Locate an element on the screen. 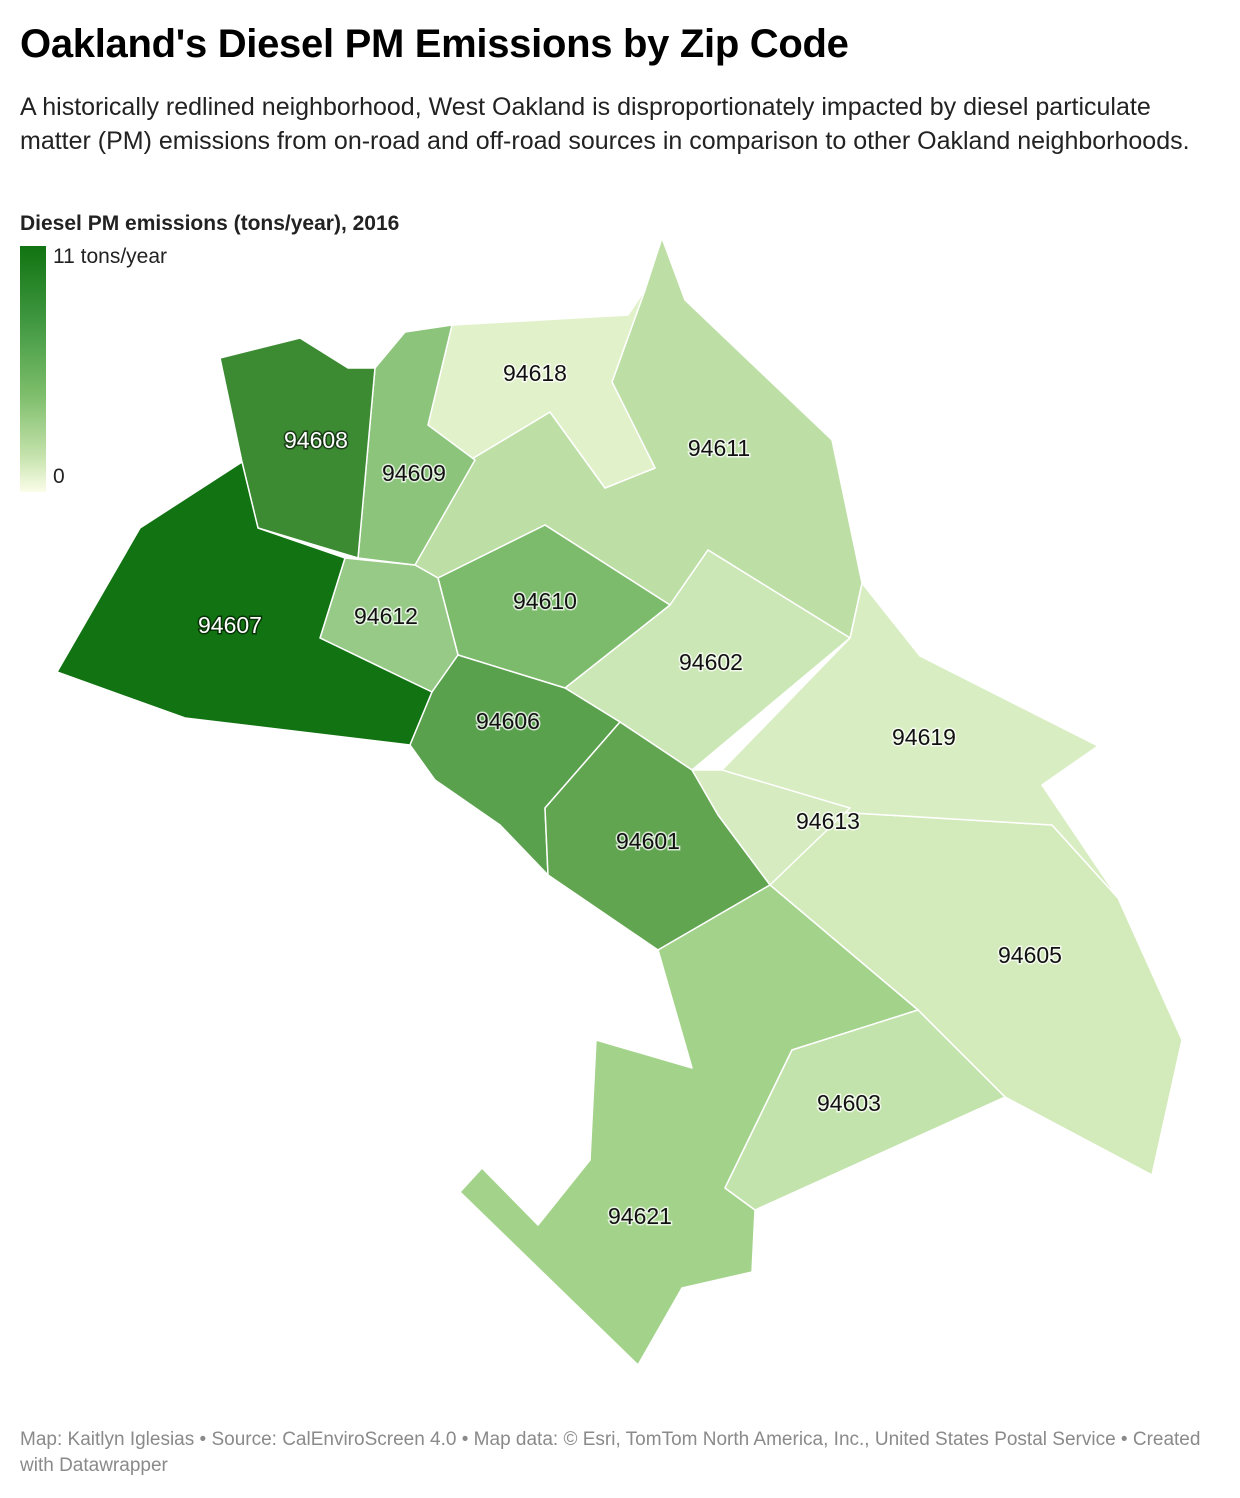  zip-label-94611: 94611 is located at coordinates (719, 448).